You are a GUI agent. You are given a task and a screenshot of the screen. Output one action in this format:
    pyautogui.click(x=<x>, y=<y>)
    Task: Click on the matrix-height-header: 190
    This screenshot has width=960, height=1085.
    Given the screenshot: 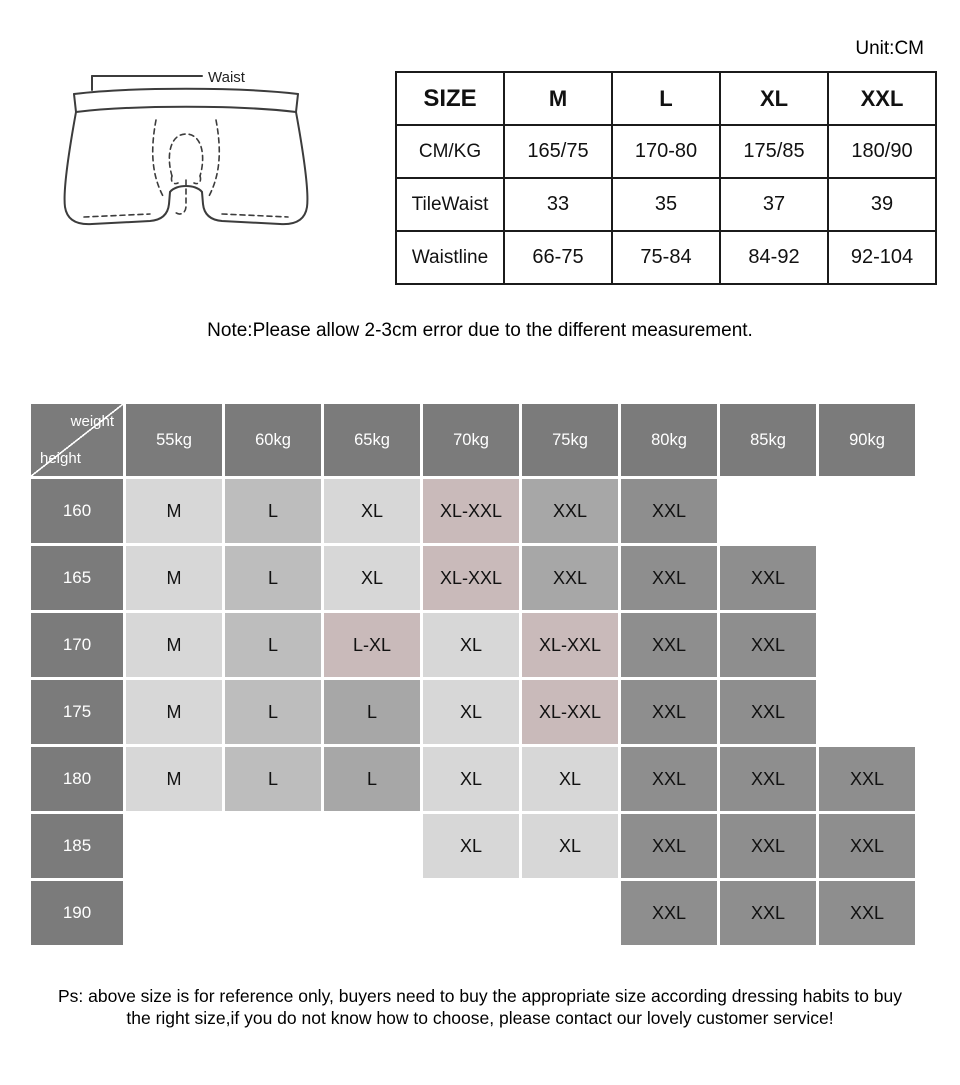 What is the action you would take?
    pyautogui.click(x=77, y=913)
    